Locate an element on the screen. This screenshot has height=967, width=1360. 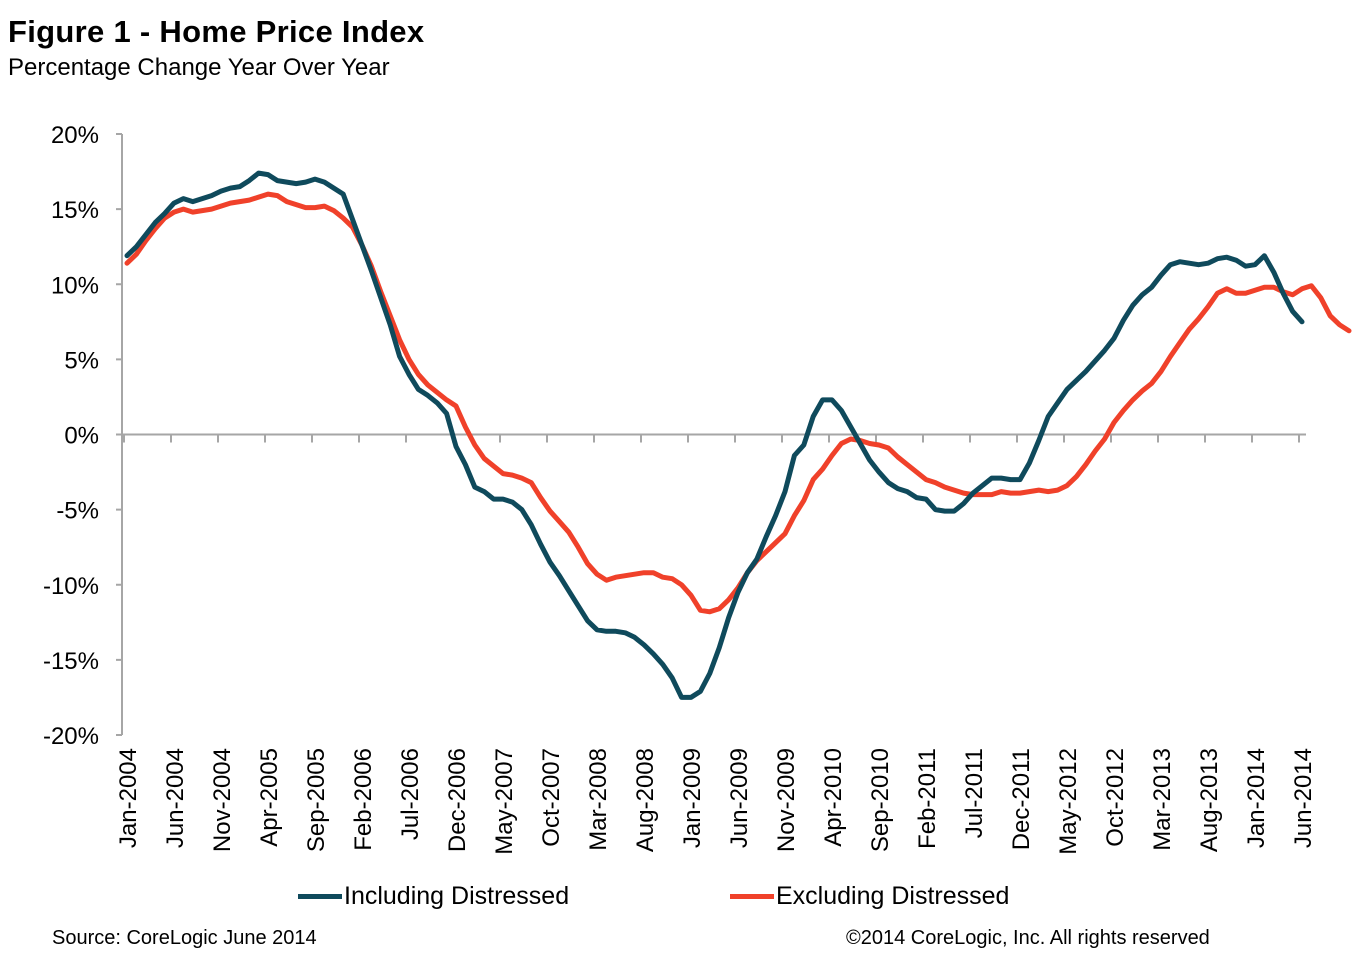
x-tick-label: Apr-2010 is located at coordinates (833, 797).